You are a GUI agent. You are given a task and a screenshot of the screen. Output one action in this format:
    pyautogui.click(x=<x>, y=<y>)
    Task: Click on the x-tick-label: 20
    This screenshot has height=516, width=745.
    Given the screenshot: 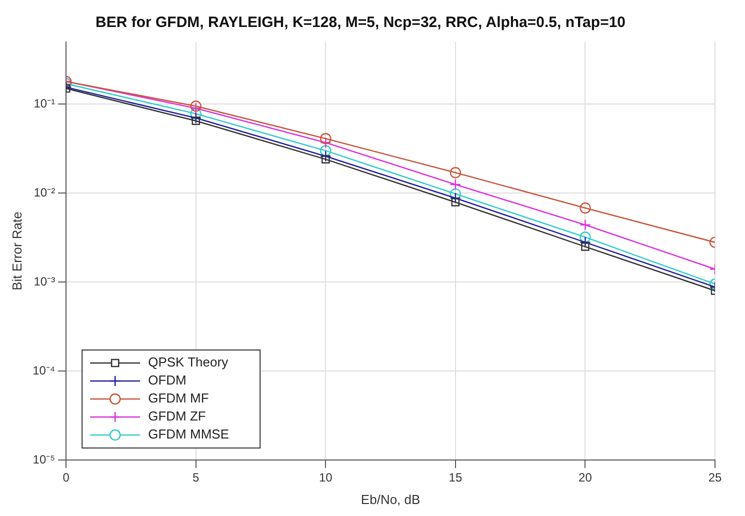 What is the action you would take?
    pyautogui.click(x=585, y=477)
    